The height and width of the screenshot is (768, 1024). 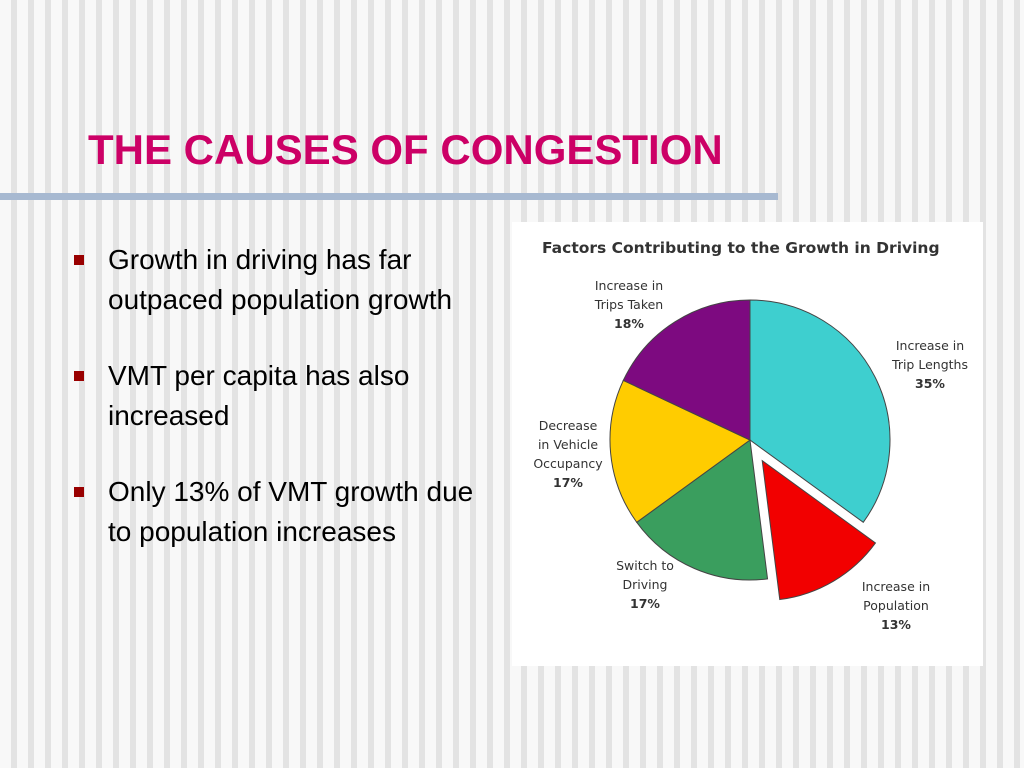 I want to click on slice-name-label: Occupancy, so click(x=568, y=463).